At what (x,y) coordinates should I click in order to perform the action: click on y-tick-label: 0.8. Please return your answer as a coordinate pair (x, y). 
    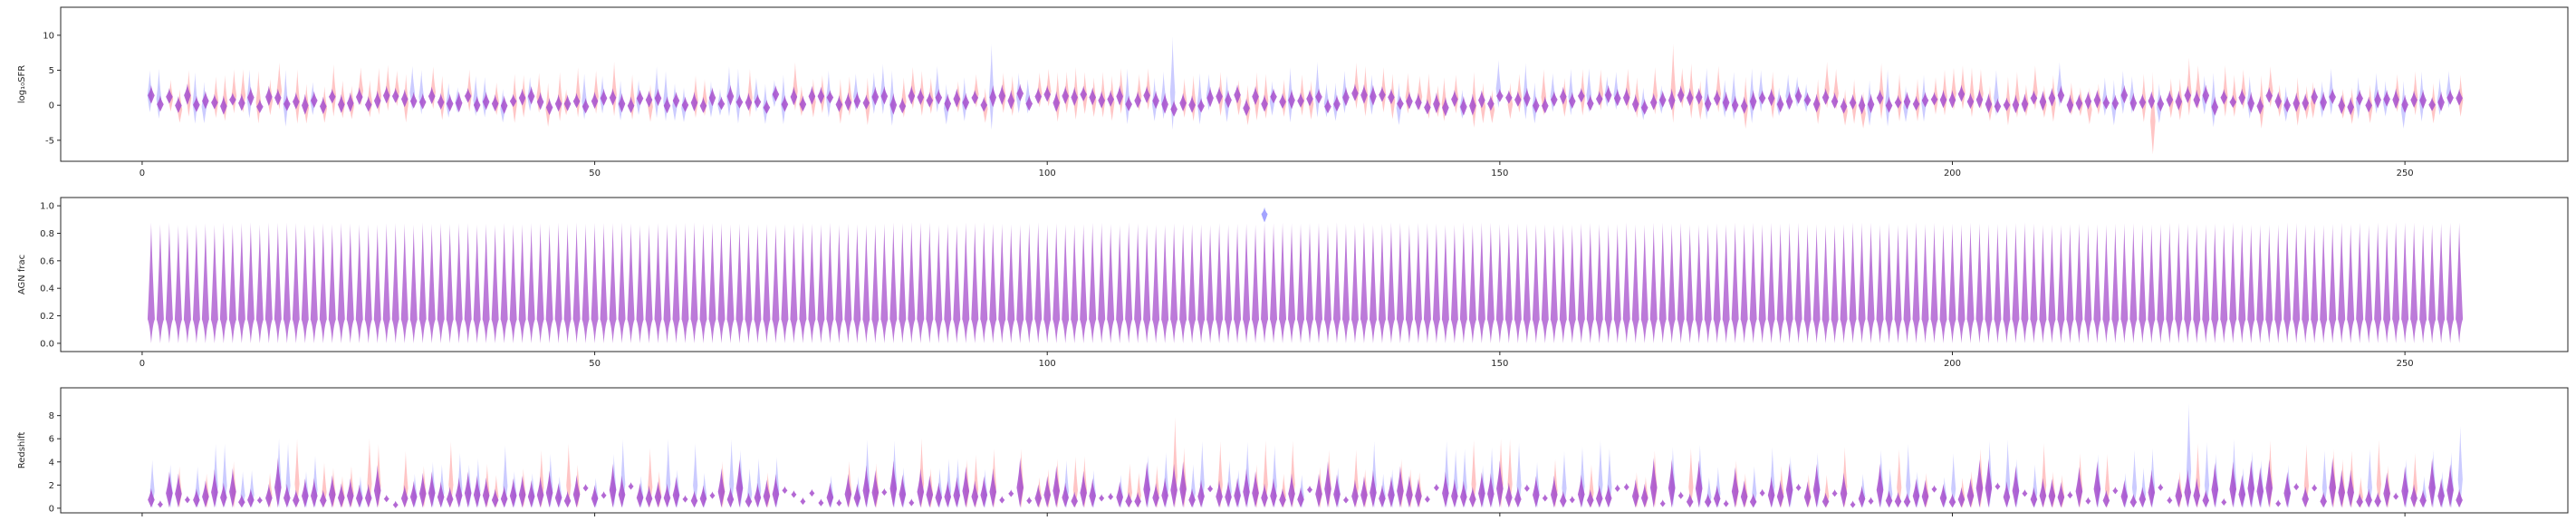
    Looking at the image, I should click on (47, 234).